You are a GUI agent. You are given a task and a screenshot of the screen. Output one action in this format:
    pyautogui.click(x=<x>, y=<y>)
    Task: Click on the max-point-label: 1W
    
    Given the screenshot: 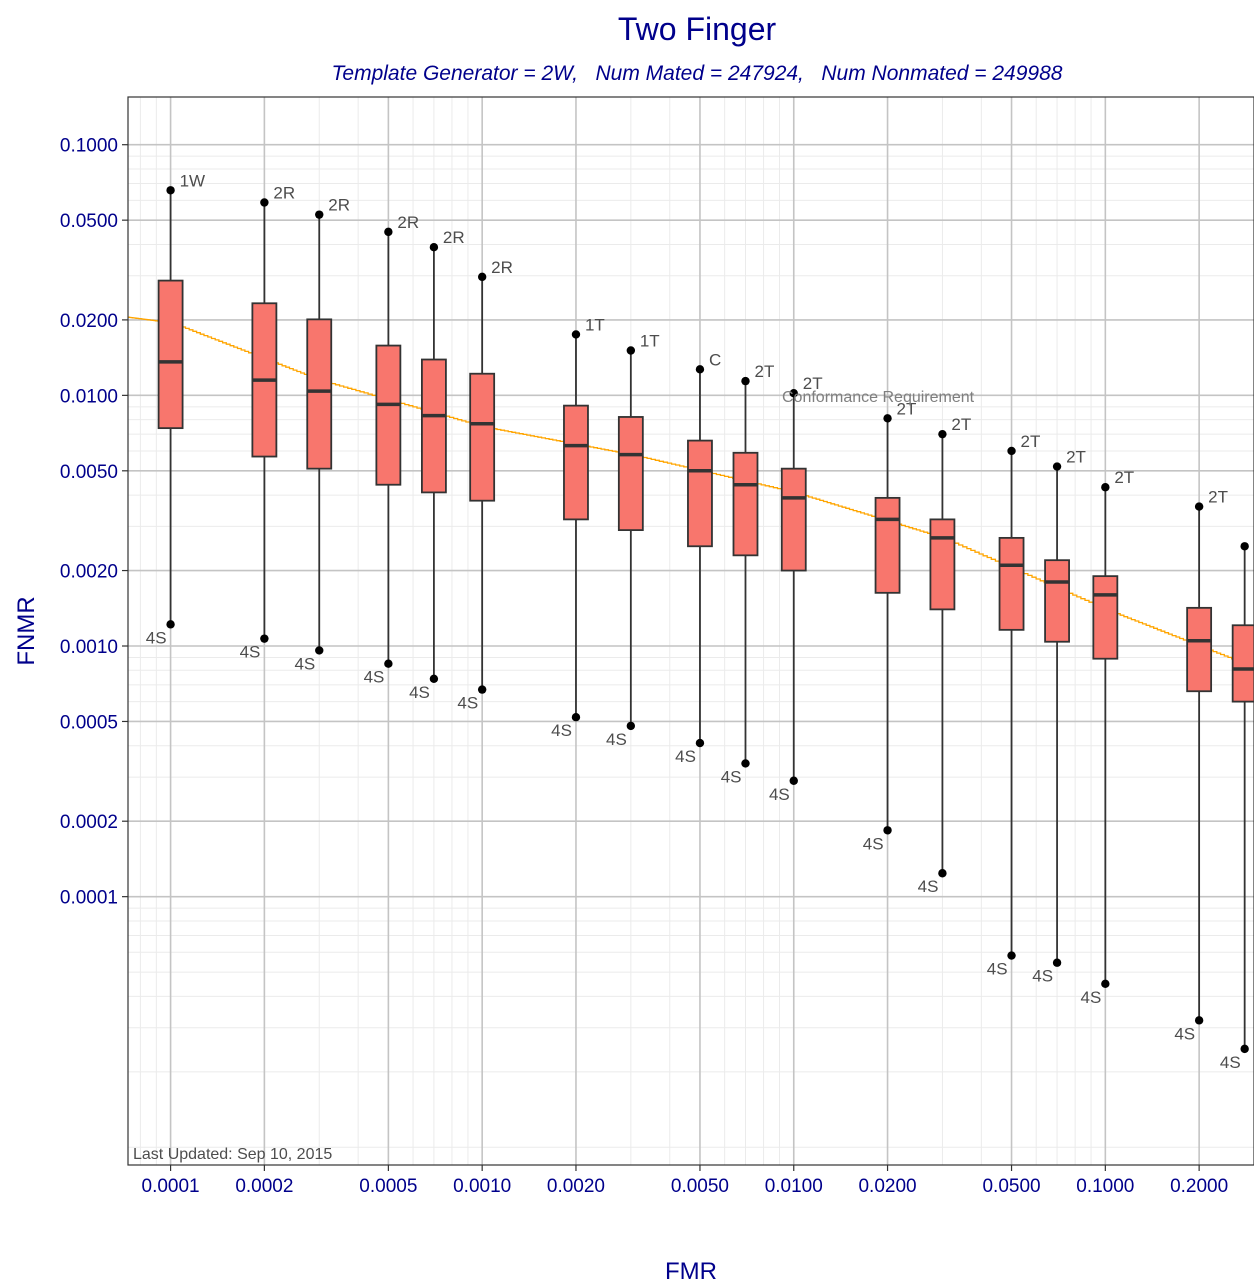 What is the action you would take?
    pyautogui.click(x=193, y=180)
    